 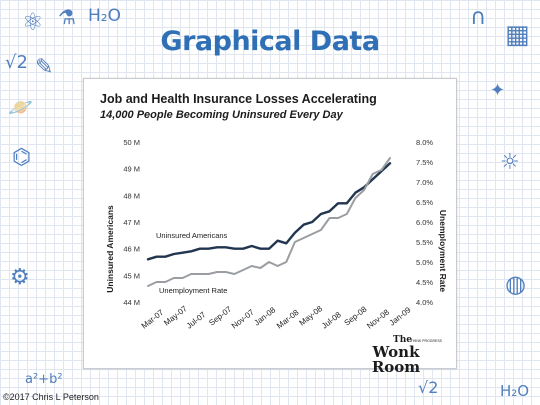 I want to click on series-line-uninsured, so click(x=269, y=211).